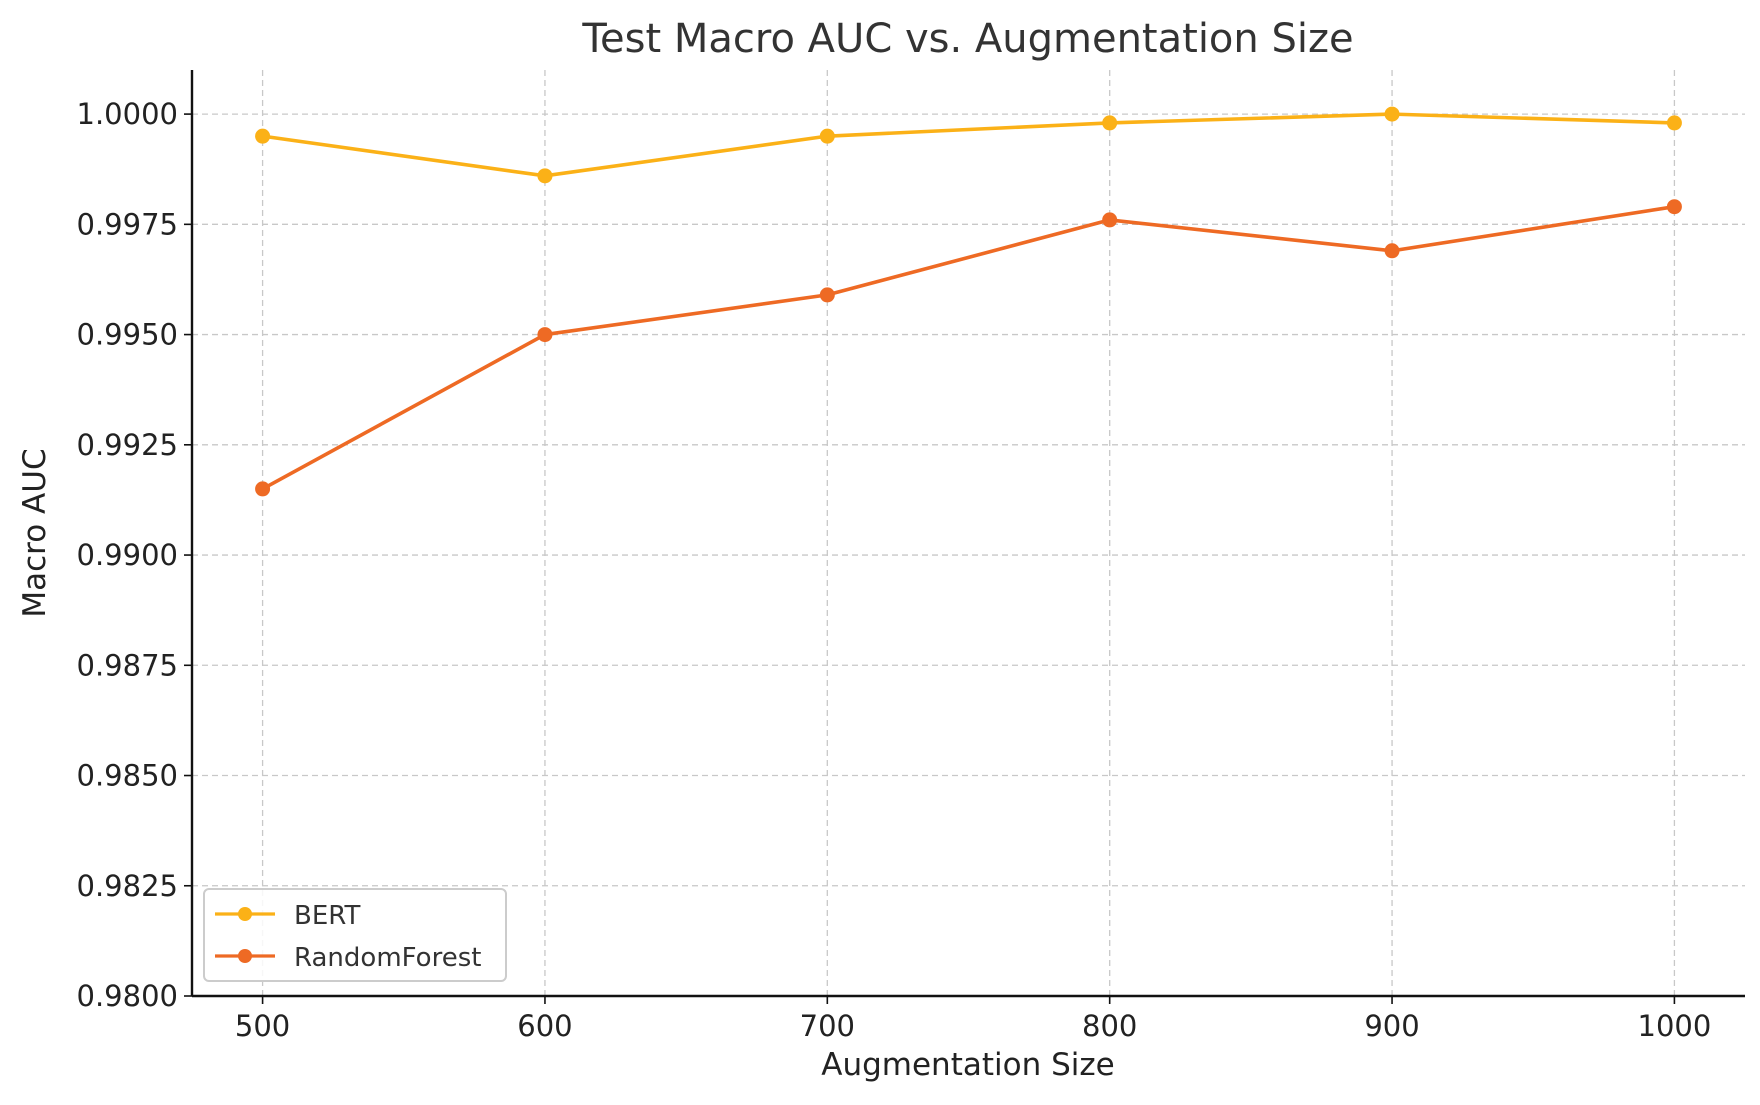 The width and height of the screenshot is (1760, 1105). Describe the element at coordinates (127, 996) in the screenshot. I see `y-tick-label: 0.9800` at that location.